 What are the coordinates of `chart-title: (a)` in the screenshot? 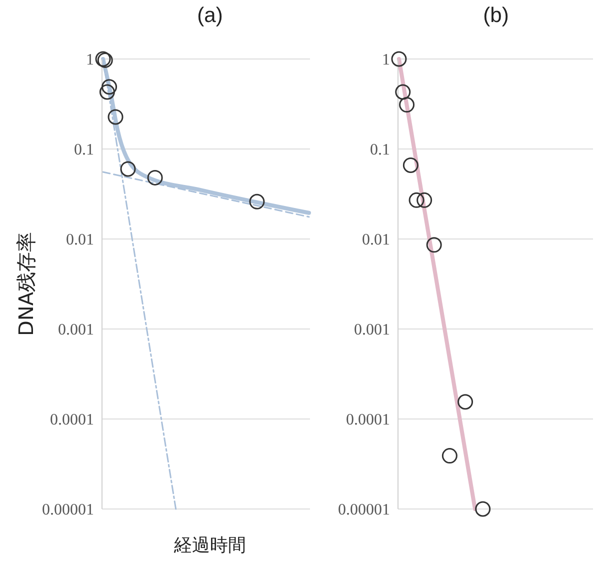 It's located at (210, 16).